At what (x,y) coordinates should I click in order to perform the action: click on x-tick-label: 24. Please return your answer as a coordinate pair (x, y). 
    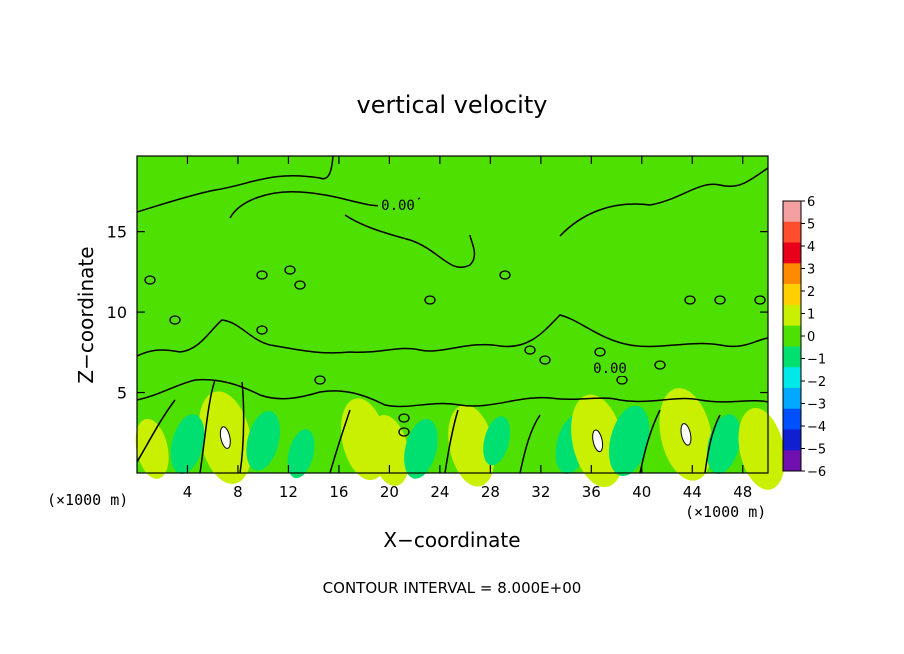
    Looking at the image, I should click on (439, 492).